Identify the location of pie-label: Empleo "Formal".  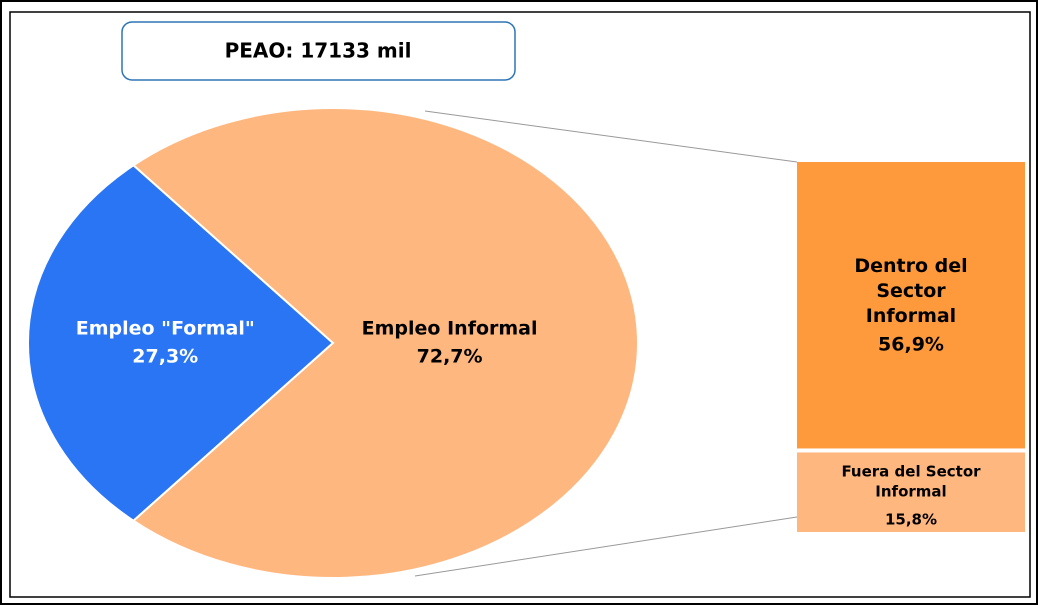
(165, 328).